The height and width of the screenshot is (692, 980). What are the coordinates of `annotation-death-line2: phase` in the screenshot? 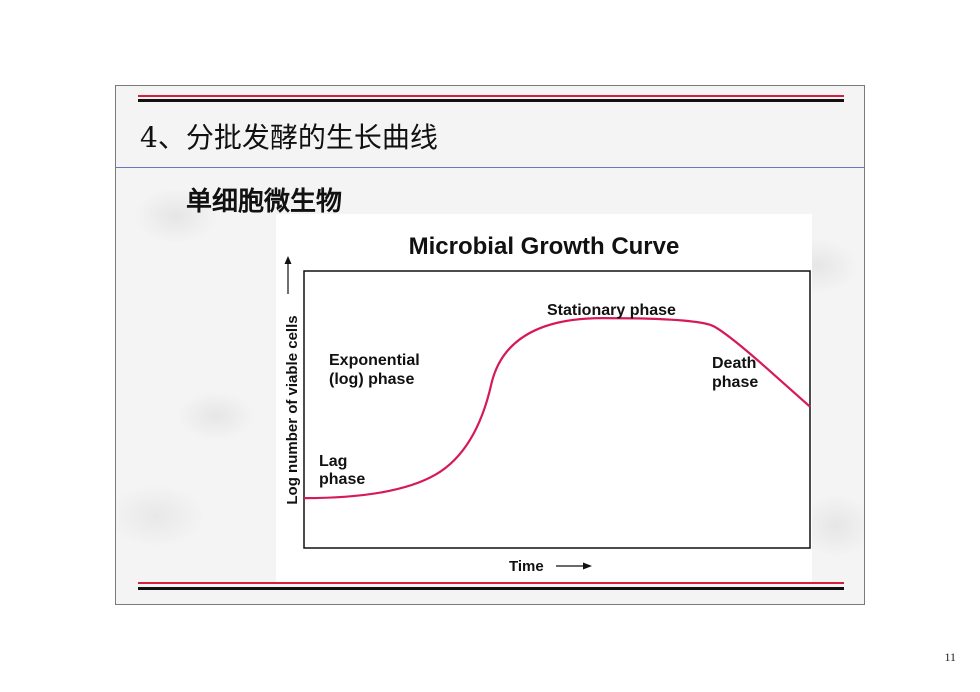 It's located at (735, 382).